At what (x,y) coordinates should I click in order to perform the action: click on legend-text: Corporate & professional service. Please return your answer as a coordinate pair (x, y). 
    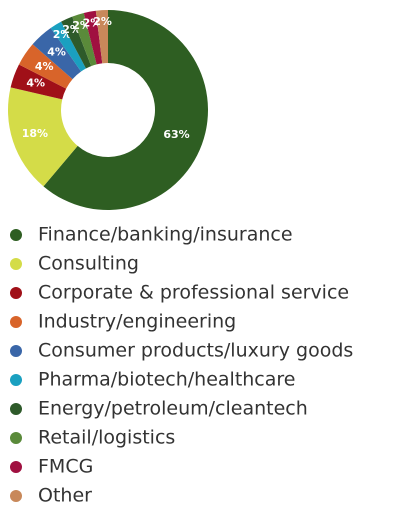
    Looking at the image, I should click on (193, 293).